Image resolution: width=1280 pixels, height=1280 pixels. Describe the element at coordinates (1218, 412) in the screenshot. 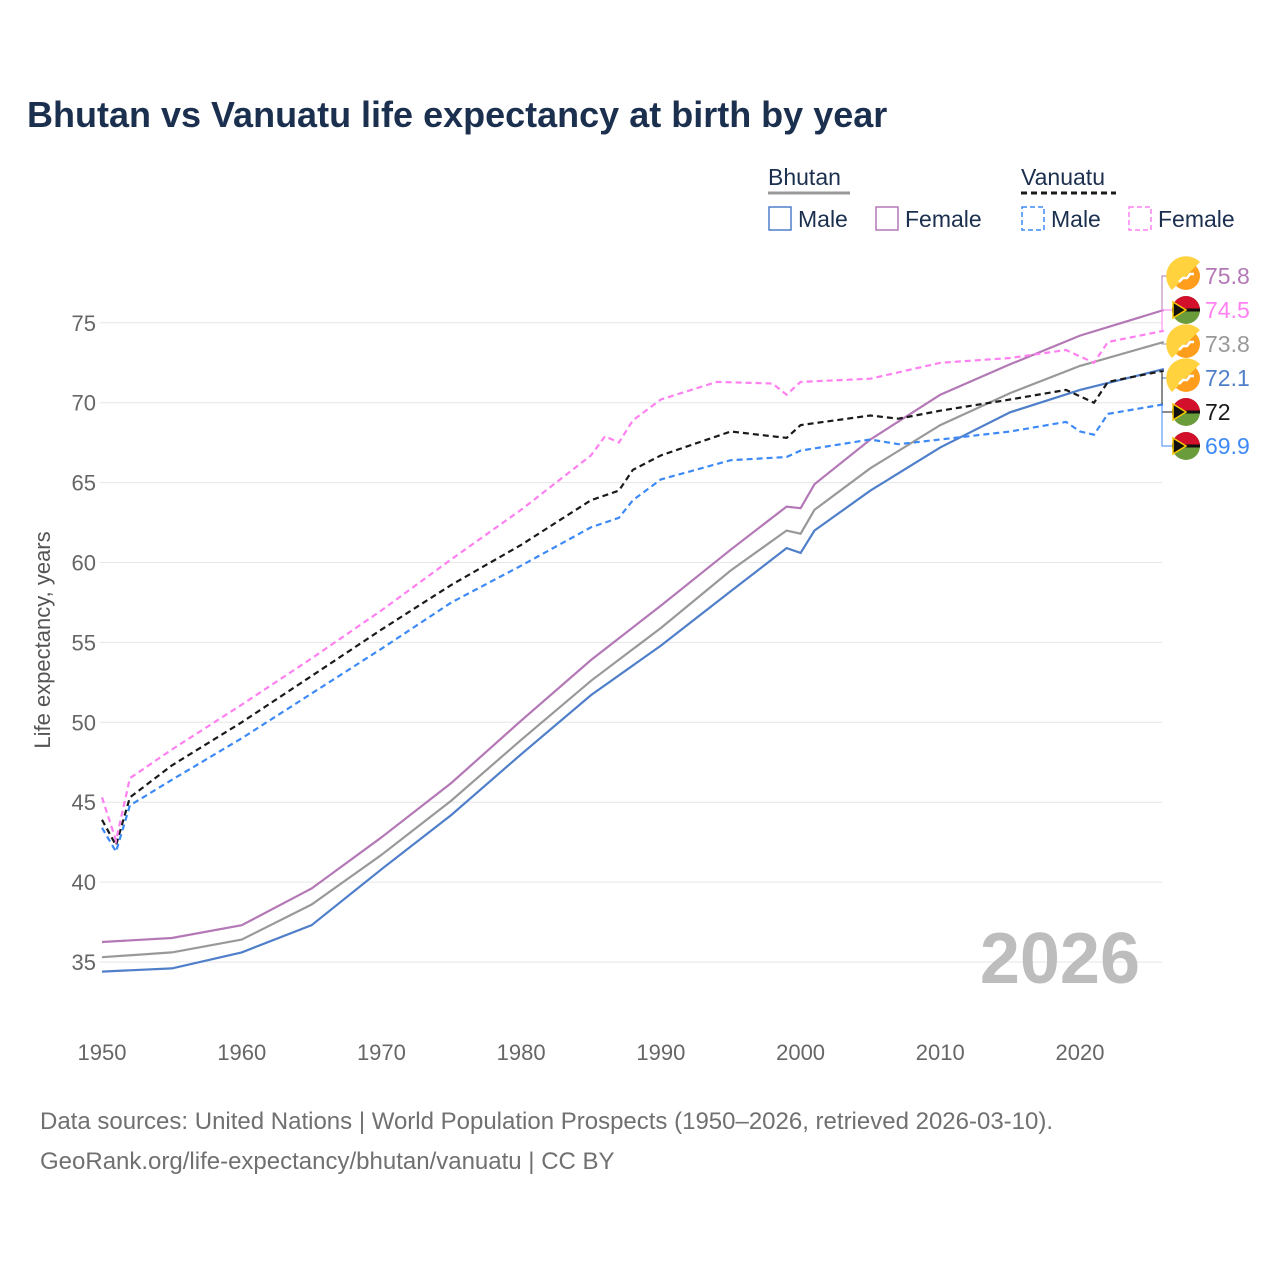

I see `svg-text: 72` at that location.